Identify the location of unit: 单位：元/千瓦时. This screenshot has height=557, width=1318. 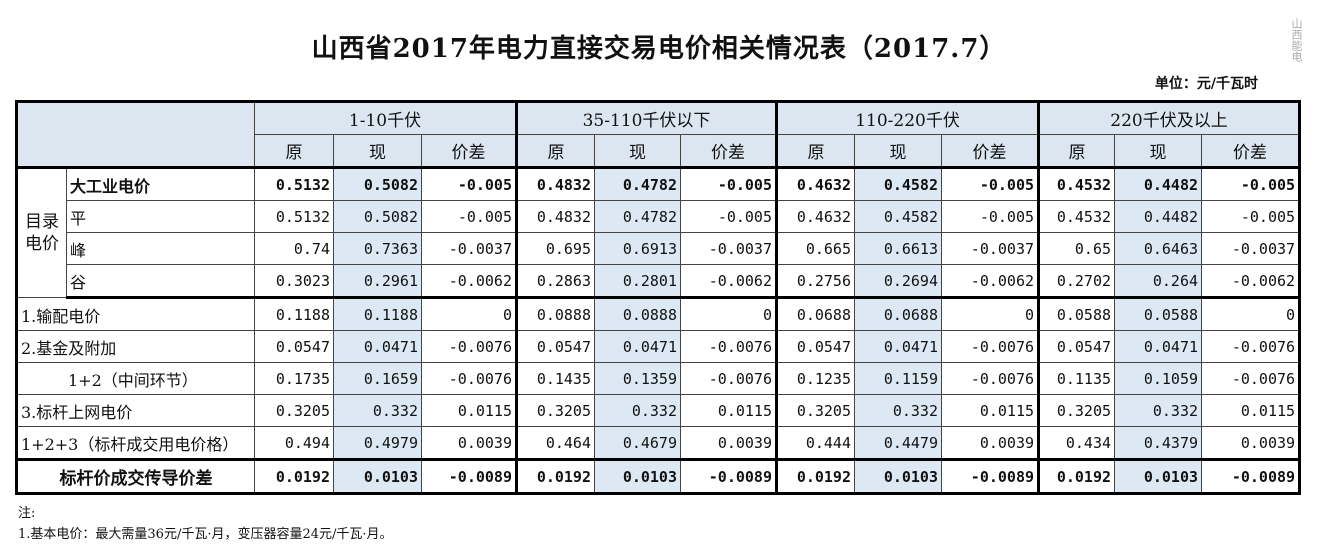
(1206, 84).